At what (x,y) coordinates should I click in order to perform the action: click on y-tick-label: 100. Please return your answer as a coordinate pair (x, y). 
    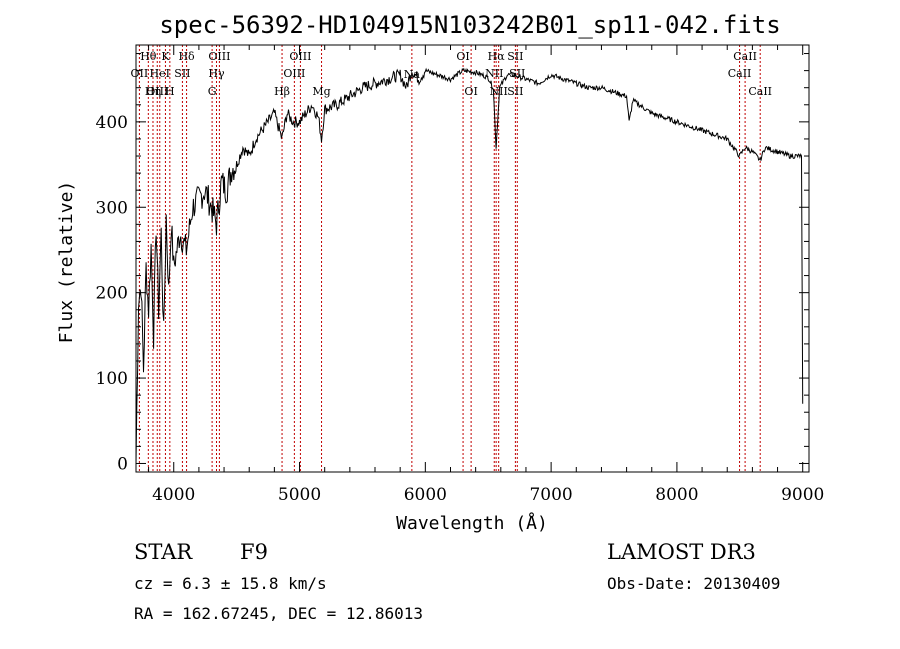
    Looking at the image, I should click on (112, 379).